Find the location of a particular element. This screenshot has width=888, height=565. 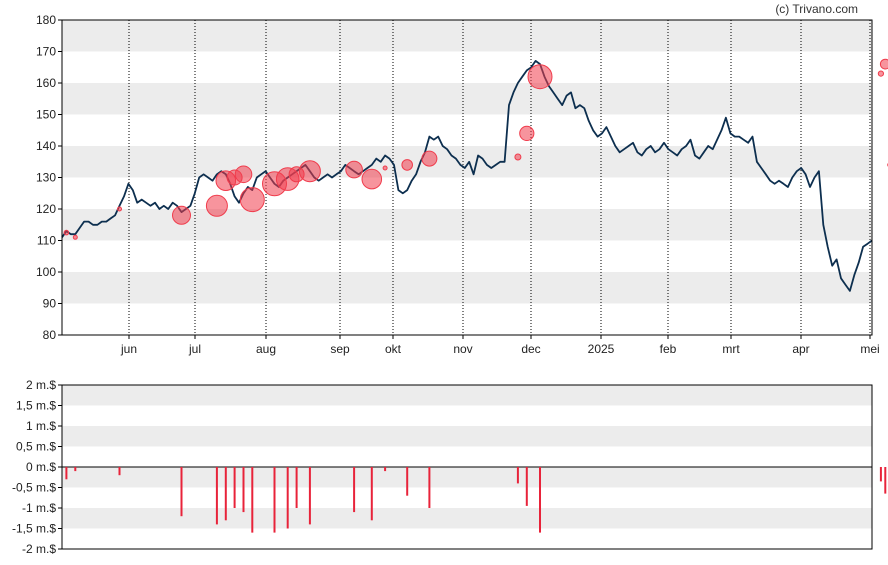

x-tick-label: feb is located at coordinates (668, 349).